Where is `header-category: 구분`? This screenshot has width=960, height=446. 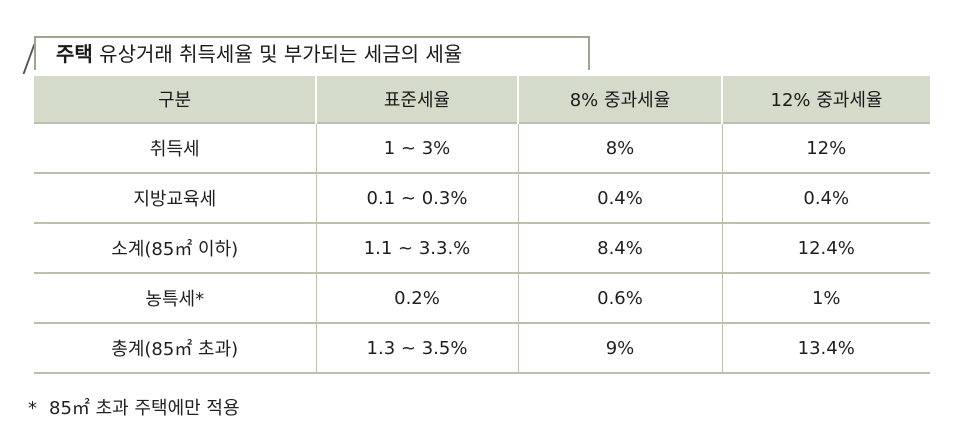 header-category: 구분 is located at coordinates (175, 99).